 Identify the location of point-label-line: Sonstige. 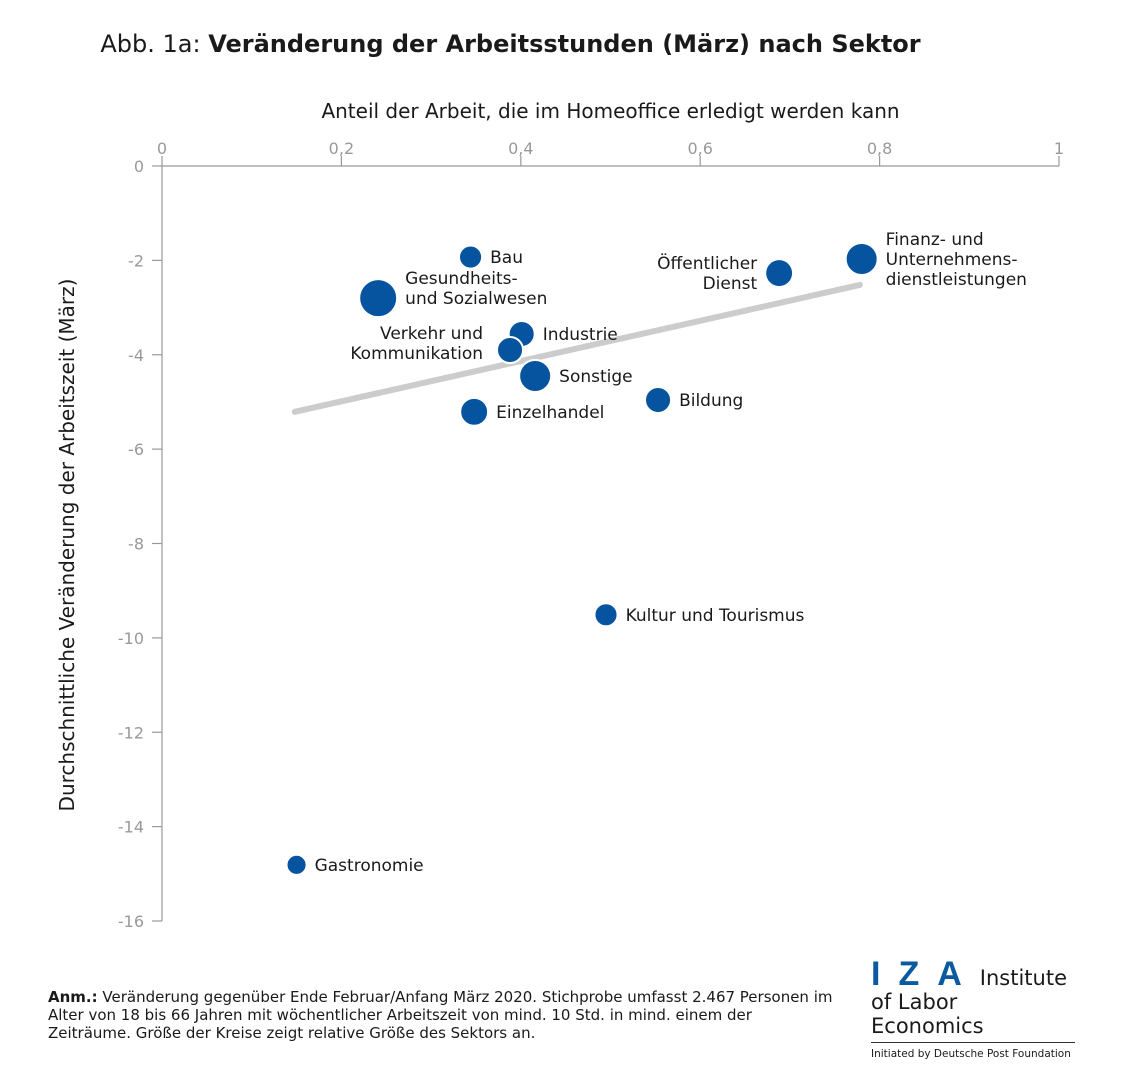
(595, 377).